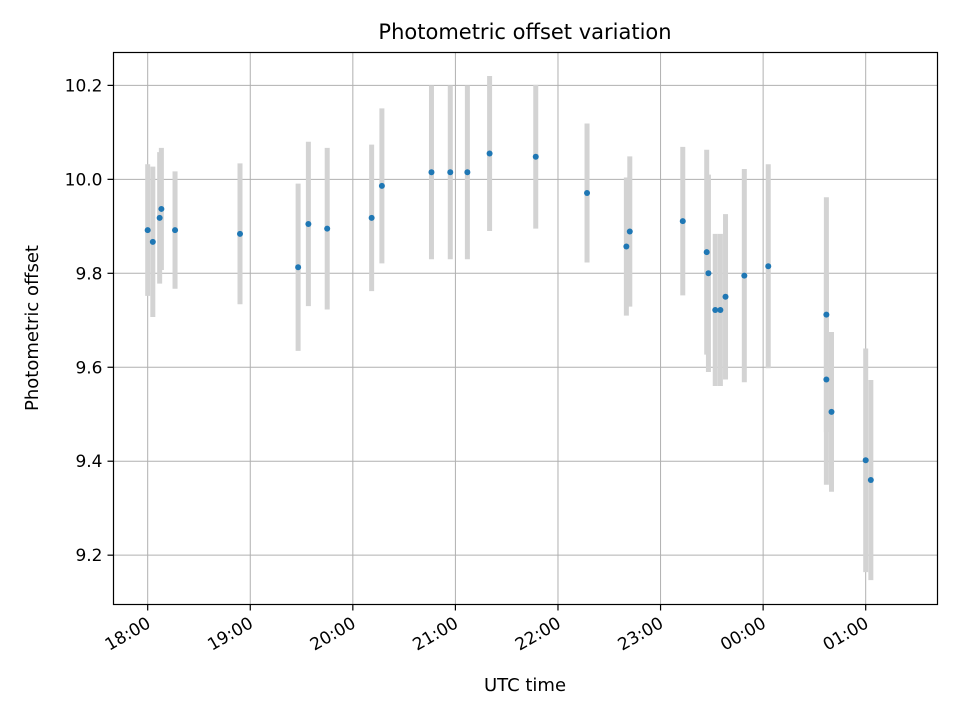 Image resolution: width=960 pixels, height=720 pixels. Describe the element at coordinates (525, 685) in the screenshot. I see `x-axis-label: UTC time` at that location.